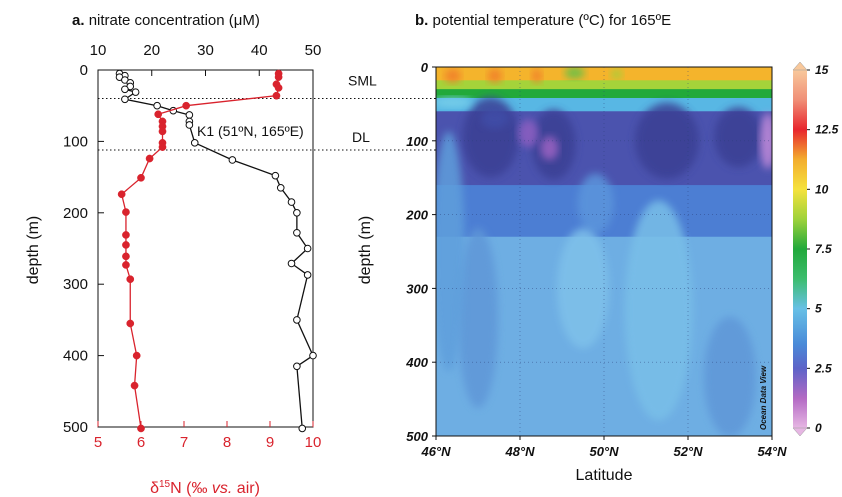  I want to click on latitude-tick-label: 52°N, so click(688, 451).